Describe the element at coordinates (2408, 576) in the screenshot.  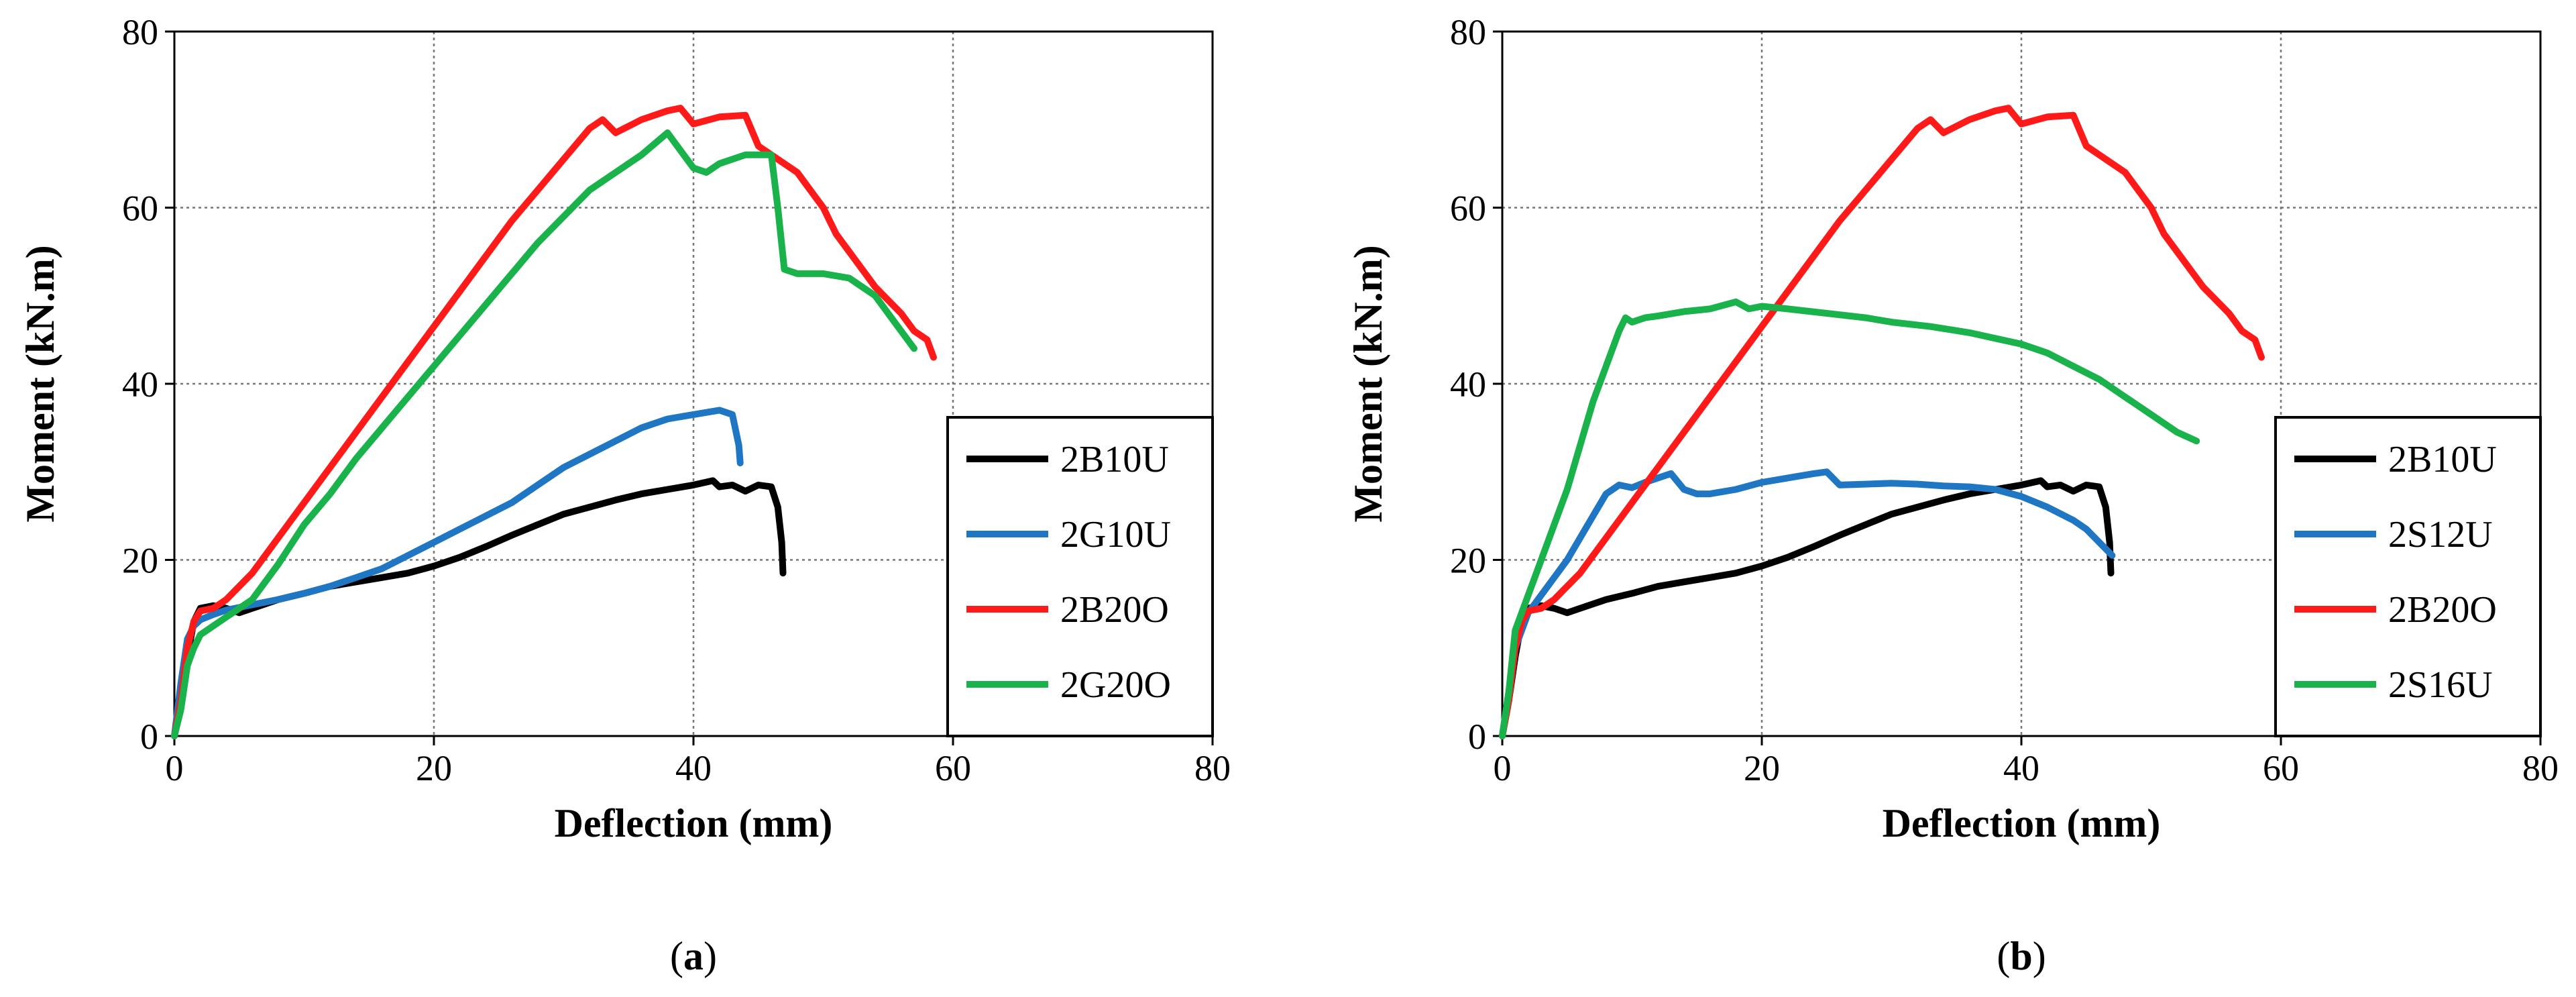
I see `legend: 2B10U 2S12U 2B20O 2S16U` at that location.